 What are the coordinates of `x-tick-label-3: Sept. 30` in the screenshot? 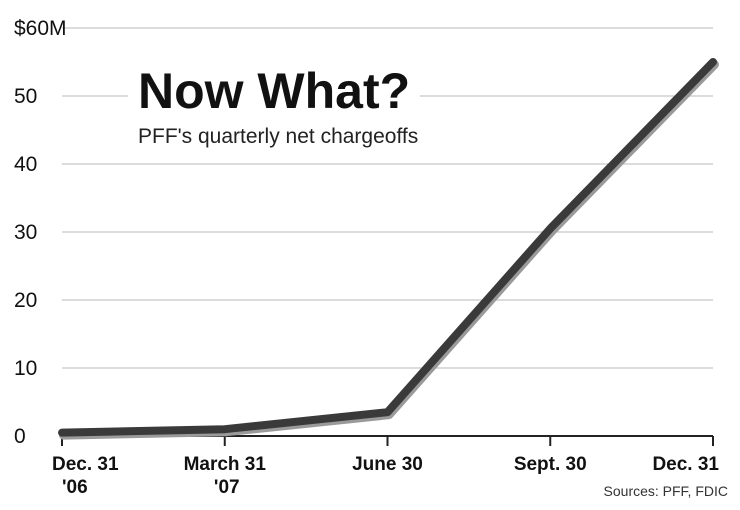 It's located at (550, 464).